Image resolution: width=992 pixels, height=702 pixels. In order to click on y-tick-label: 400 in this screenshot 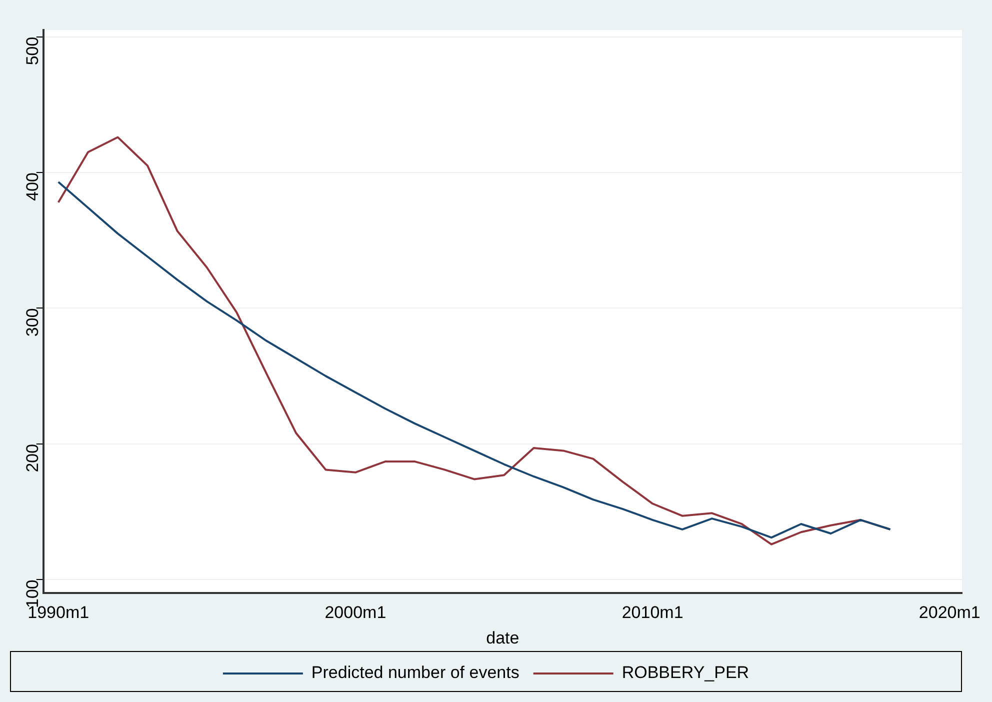, I will do `click(32, 186)`.